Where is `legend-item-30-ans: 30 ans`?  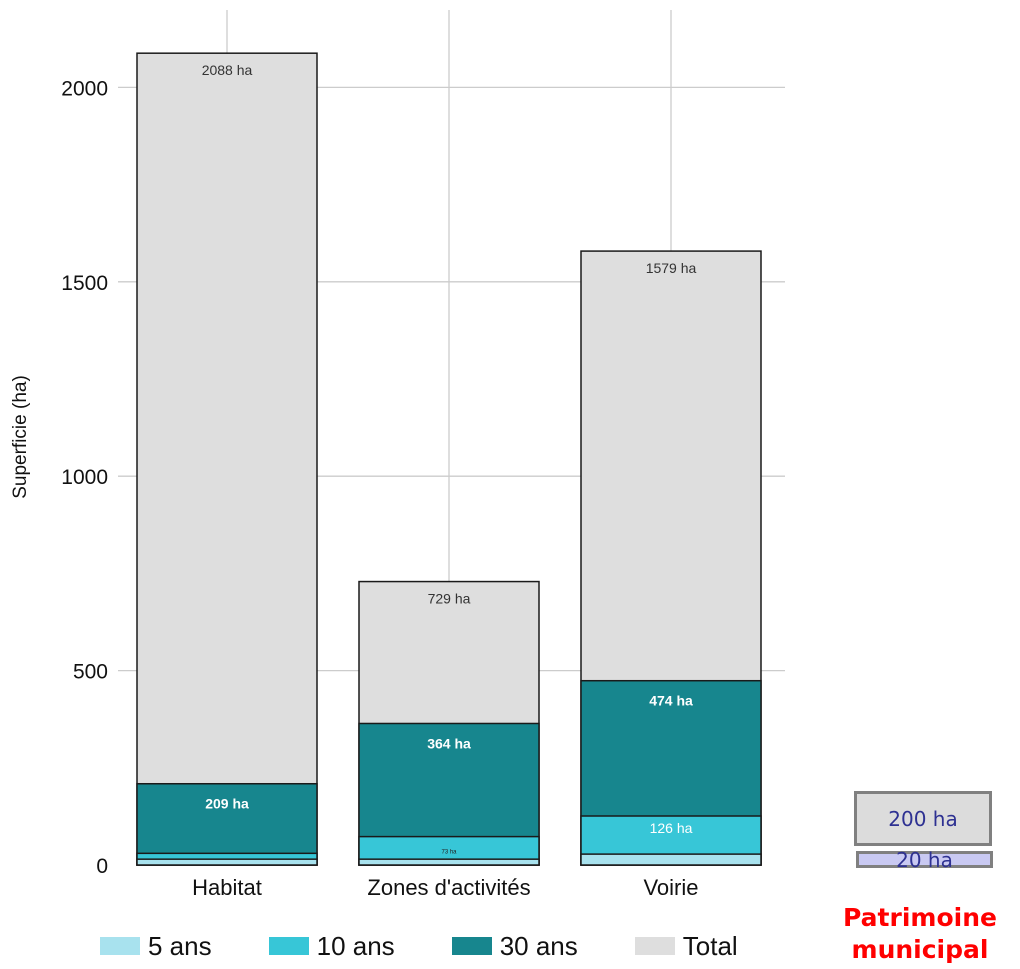 legend-item-30-ans: 30 ans is located at coordinates (514, 946).